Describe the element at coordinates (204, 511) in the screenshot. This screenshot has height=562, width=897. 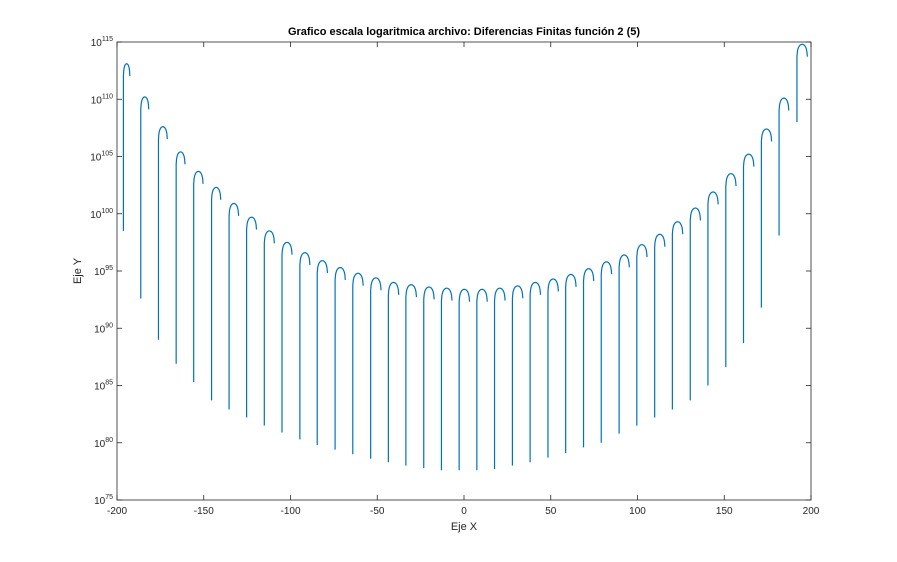
I see `x-tick-label: -150` at that location.